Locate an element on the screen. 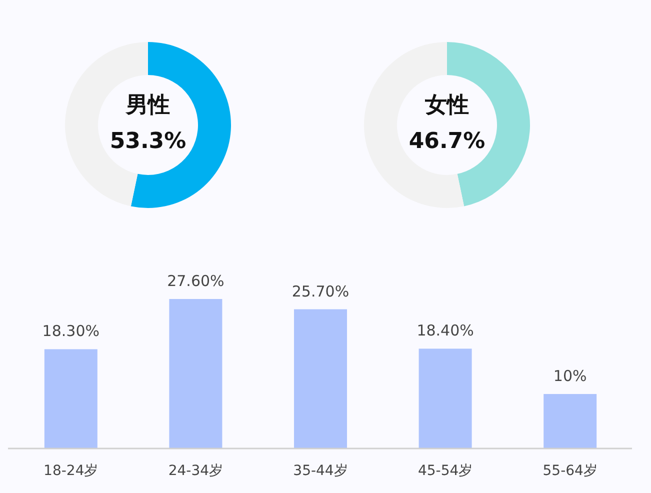 The height and width of the screenshot is (493, 651). slice-label: 男性 is located at coordinates (147, 105).